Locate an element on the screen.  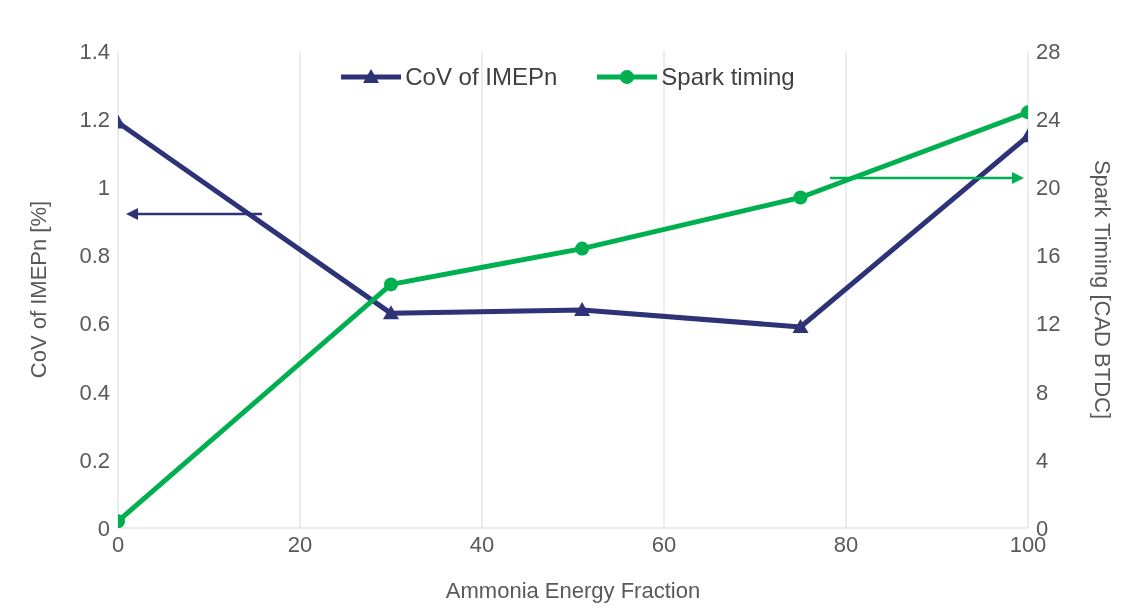
y-tick-label: 1.4 is located at coordinates (94, 51).